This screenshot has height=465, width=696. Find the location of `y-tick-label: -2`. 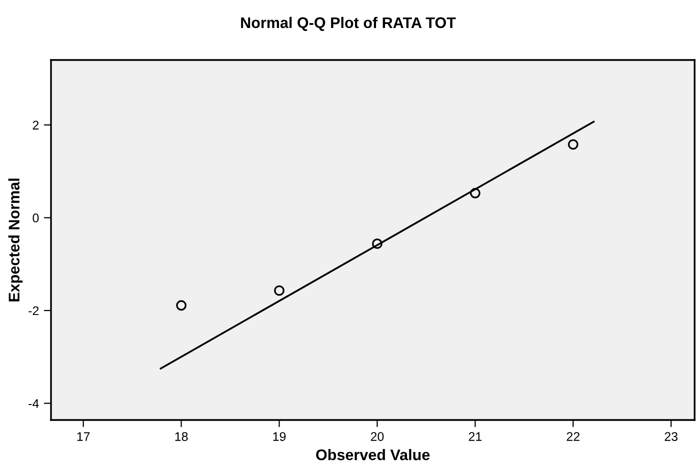

y-tick-label: -2 is located at coordinates (33, 311).